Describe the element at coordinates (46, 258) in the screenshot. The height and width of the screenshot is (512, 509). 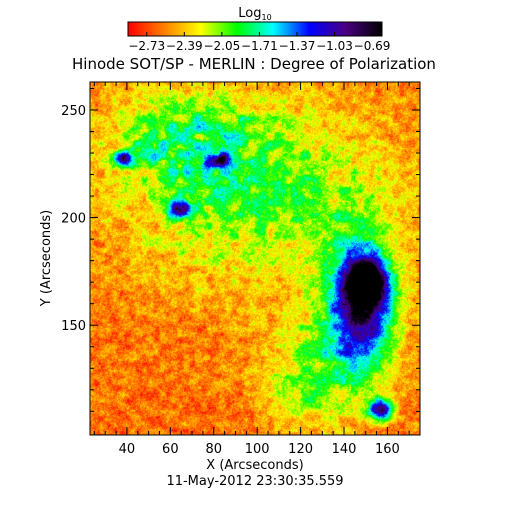
I see `y-axis-label: Y (Arcseconds)` at that location.